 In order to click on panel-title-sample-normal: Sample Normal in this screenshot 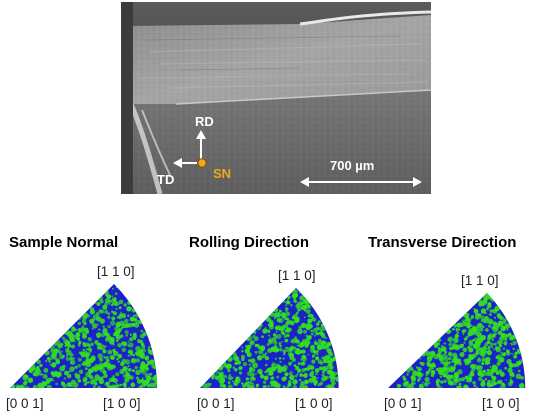, I will do `click(63, 242)`.